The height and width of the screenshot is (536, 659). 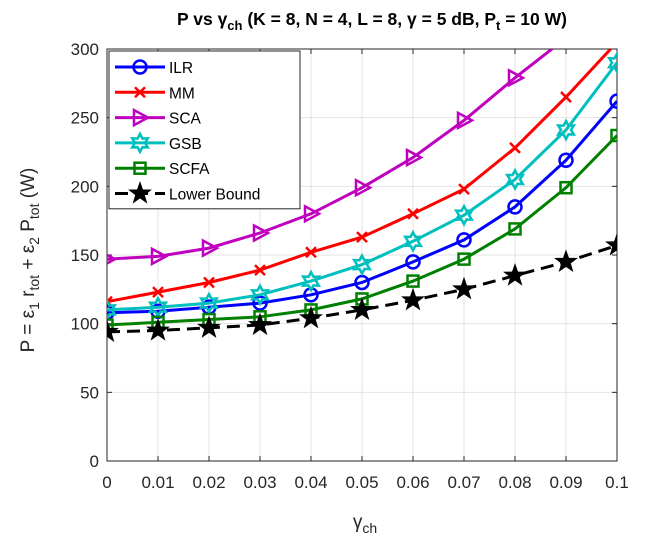 What do you see at coordinates (182, 93) in the screenshot?
I see `legend-label: MM` at bounding box center [182, 93].